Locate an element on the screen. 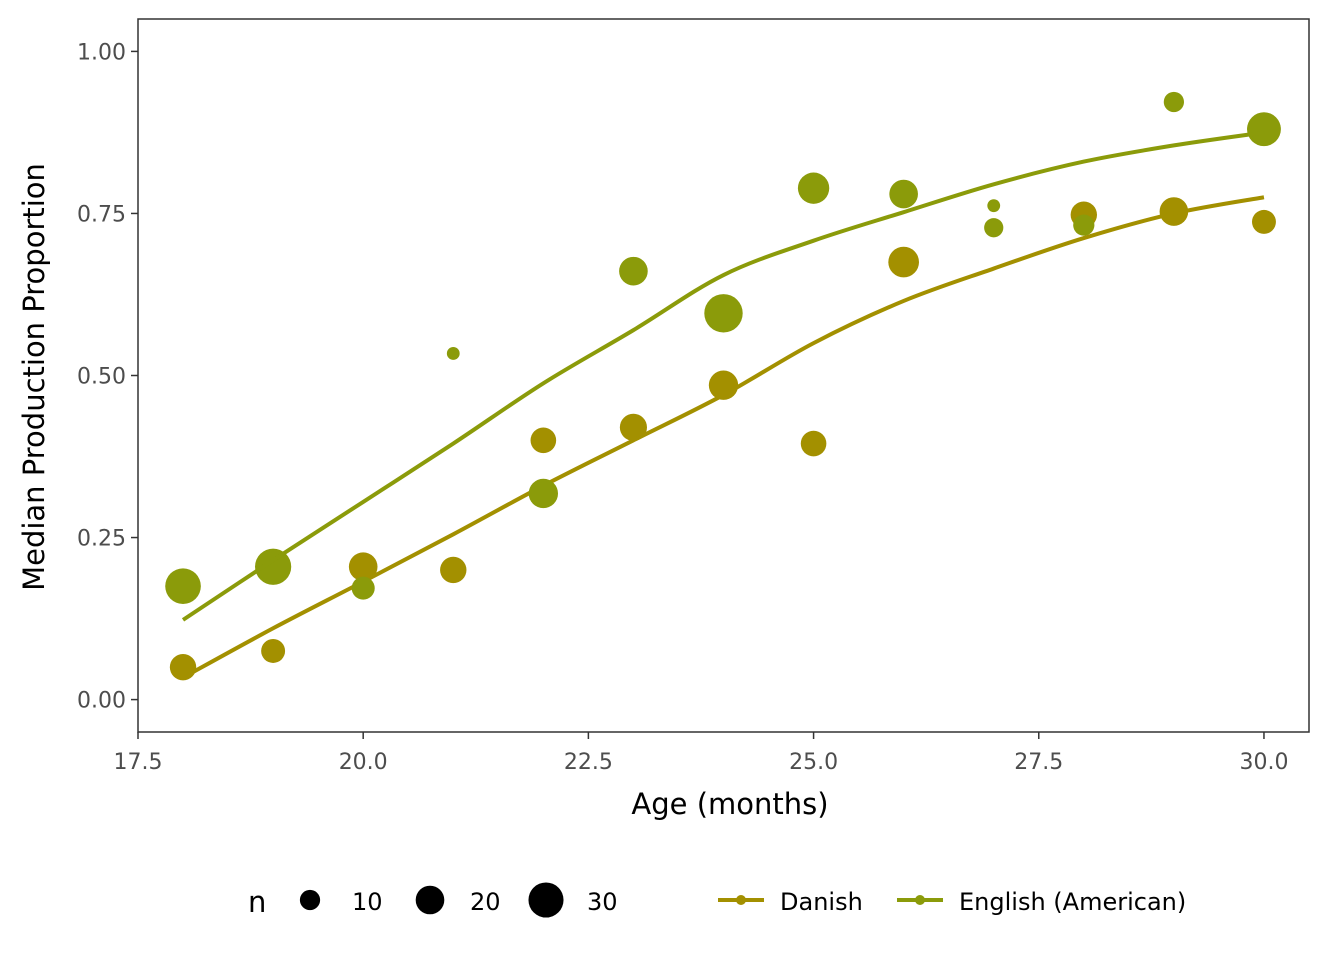 The height and width of the screenshot is (960, 1344). color-legend-label: English (American) is located at coordinates (1072, 902).